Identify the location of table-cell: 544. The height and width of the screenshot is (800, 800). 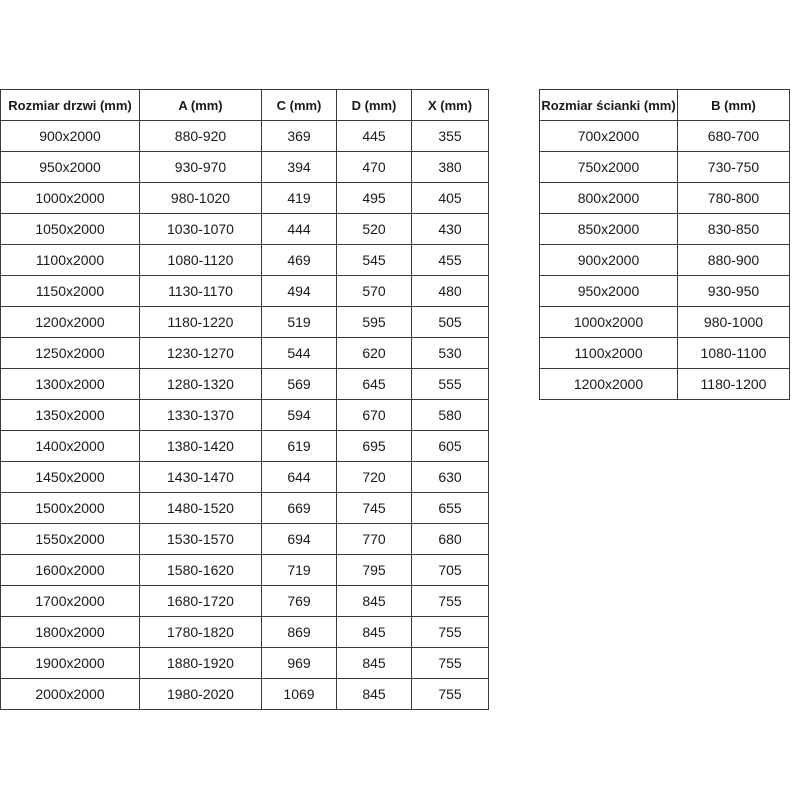
(299, 353).